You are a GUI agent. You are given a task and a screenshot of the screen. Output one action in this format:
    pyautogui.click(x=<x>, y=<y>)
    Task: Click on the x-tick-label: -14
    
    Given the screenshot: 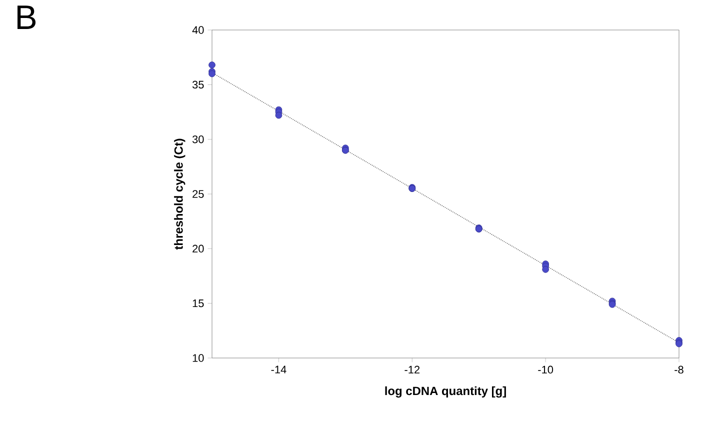 What is the action you would take?
    pyautogui.click(x=278, y=370)
    